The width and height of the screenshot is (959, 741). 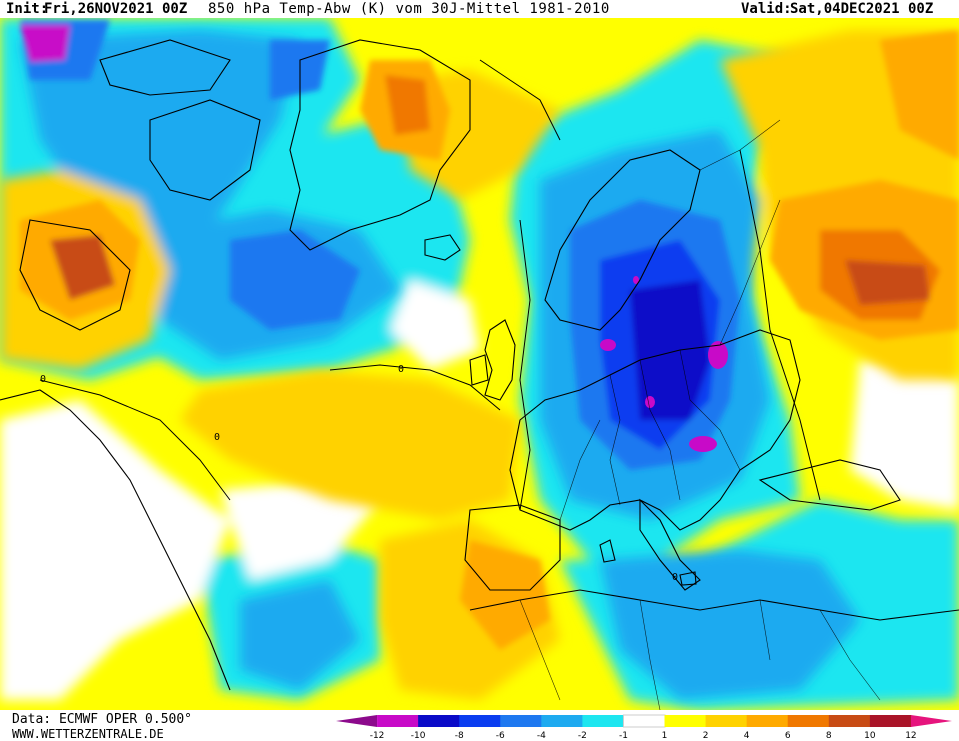 What do you see at coordinates (88, 734) in the screenshot?
I see `website-credit: WWW.WETTERZENTRALE.DE` at bounding box center [88, 734].